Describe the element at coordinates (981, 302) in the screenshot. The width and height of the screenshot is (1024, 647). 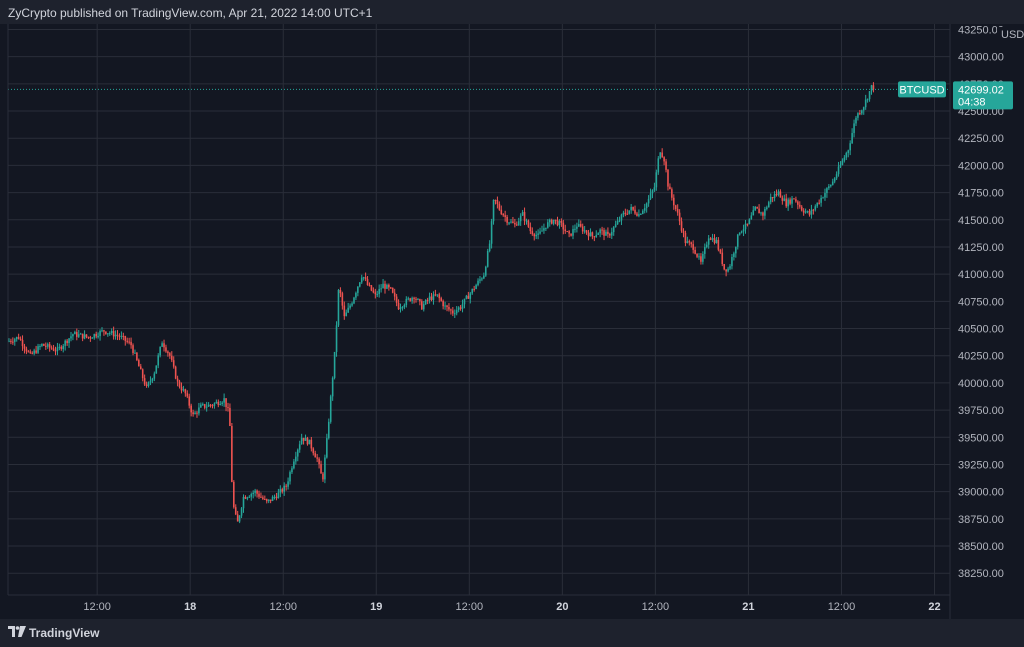
I see `price-tick-label: 40750.00` at that location.